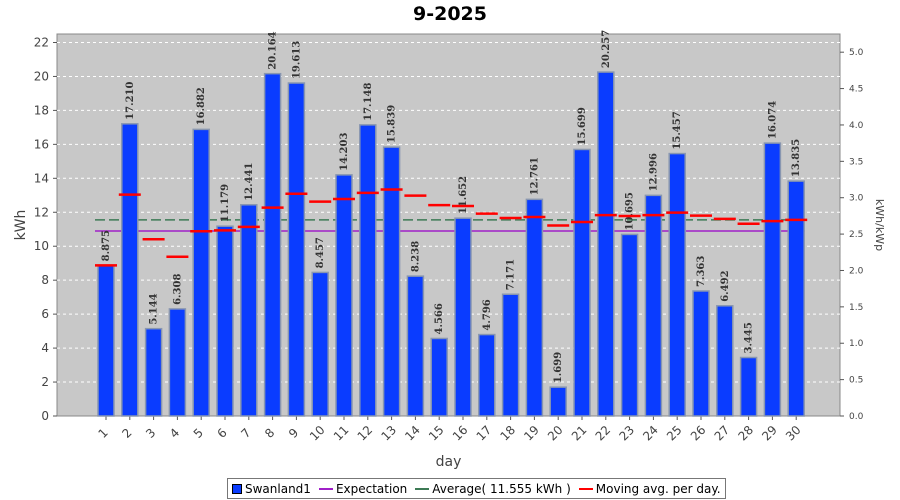  What do you see at coordinates (41, 110) in the screenshot?
I see `y-tick-label: 18` at bounding box center [41, 110].